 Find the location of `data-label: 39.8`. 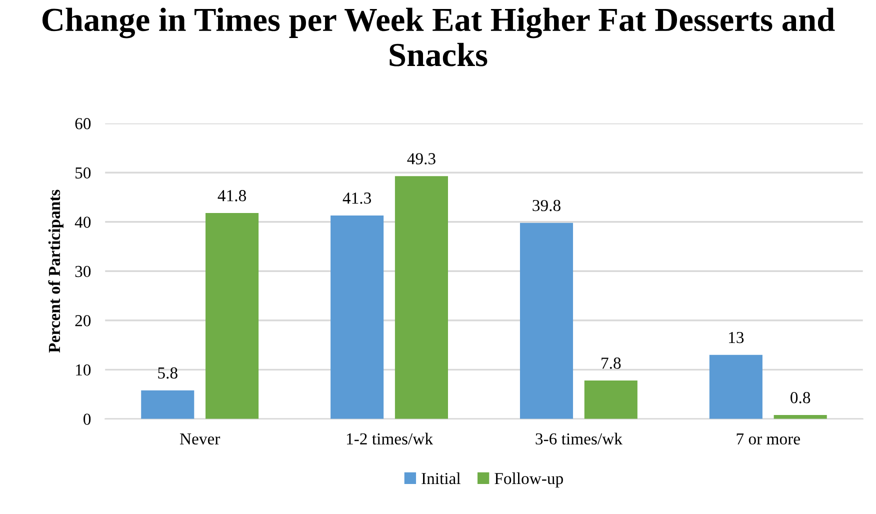

data-label: 39.8 is located at coordinates (546, 206).